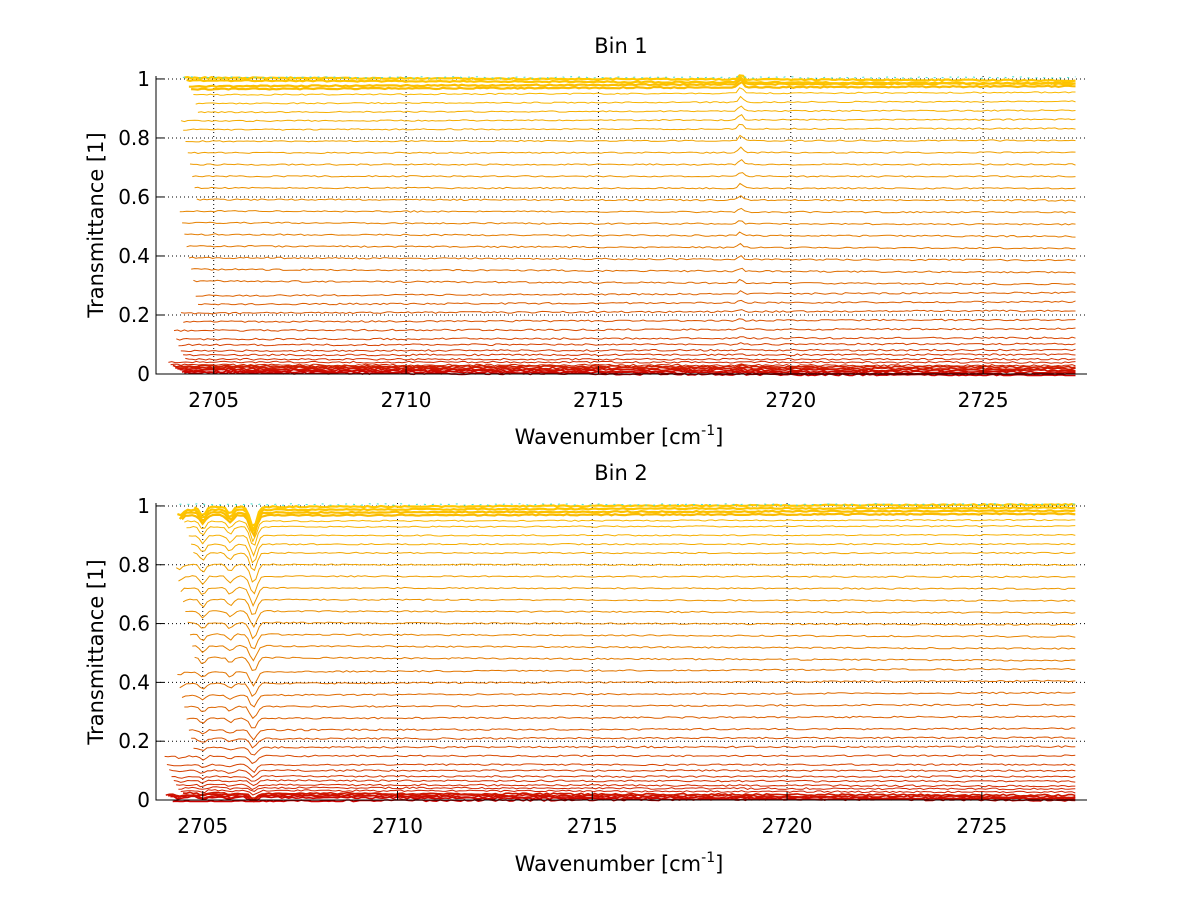 The width and height of the screenshot is (1200, 901). I want to click on y-tick-label: 0.2, so click(134, 741).